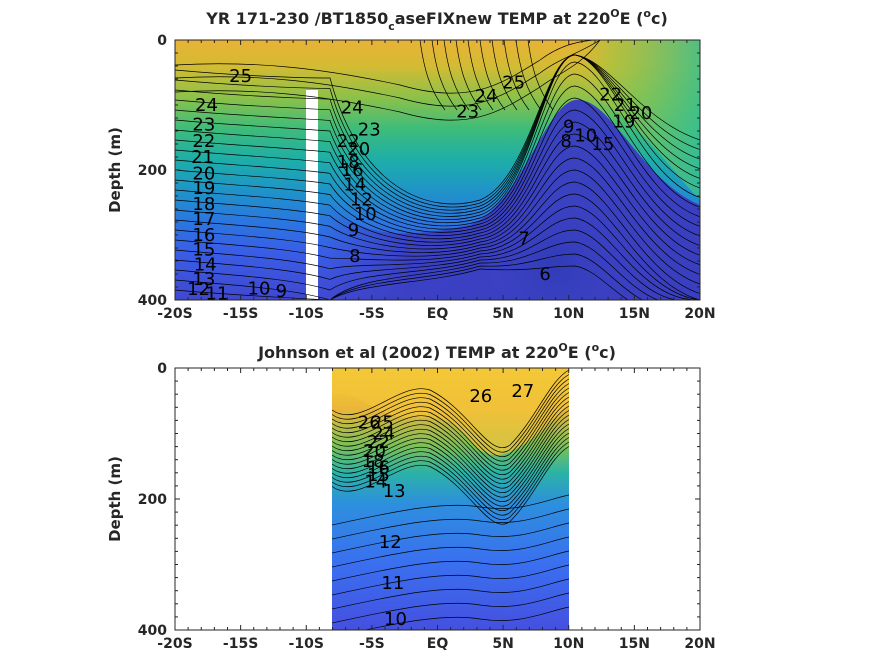 This screenshot has height=656, width=875. What do you see at coordinates (544, 274) in the screenshot?
I see `contour-label: 6` at bounding box center [544, 274].